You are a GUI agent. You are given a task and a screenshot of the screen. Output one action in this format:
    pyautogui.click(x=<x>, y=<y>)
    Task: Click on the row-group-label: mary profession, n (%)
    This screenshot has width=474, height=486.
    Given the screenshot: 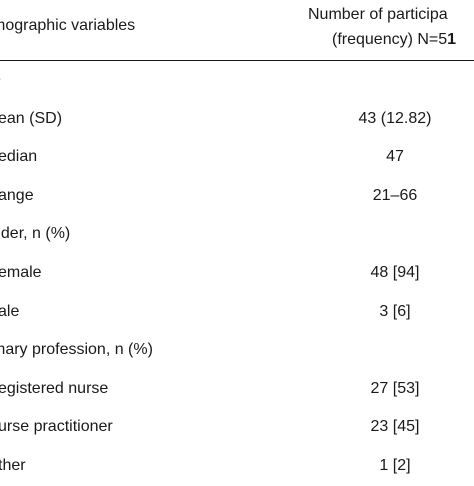 What is the action you would take?
    pyautogui.click(x=76, y=350)
    